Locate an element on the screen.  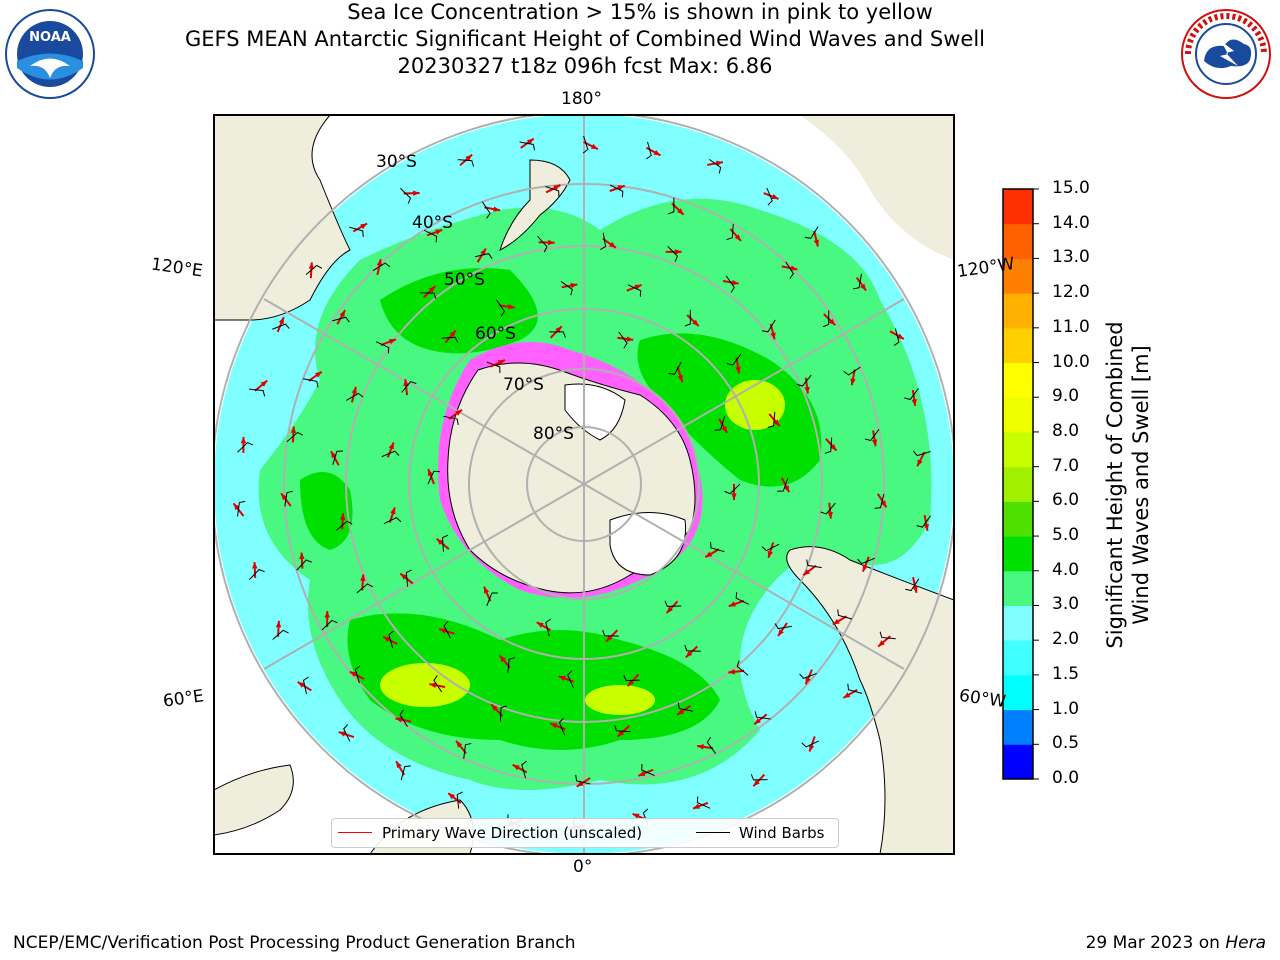
colorbar-tick-label: 9.0 is located at coordinates (1066, 396).